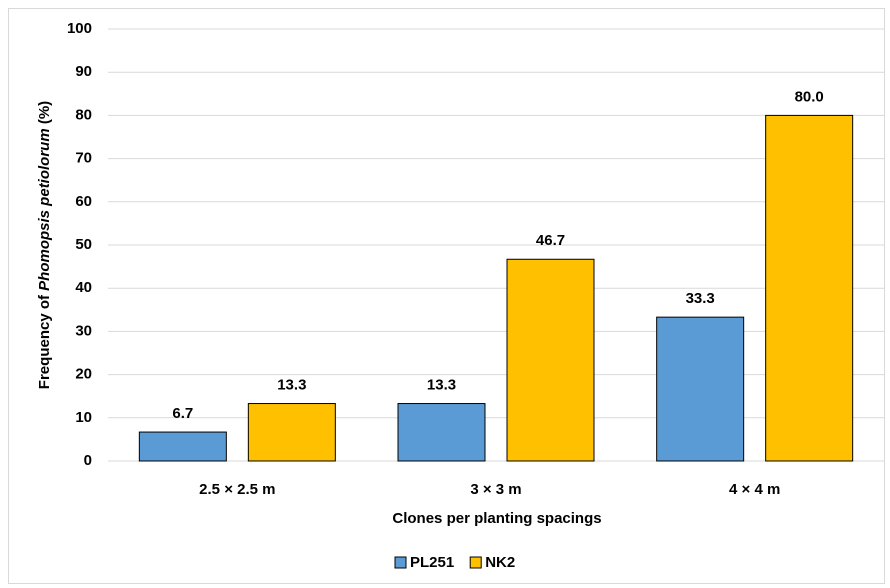 Image resolution: width=890 pixels, height=588 pixels. Describe the element at coordinates (44, 115) in the screenshot. I see `y-axis-title-part: (%)` at that location.